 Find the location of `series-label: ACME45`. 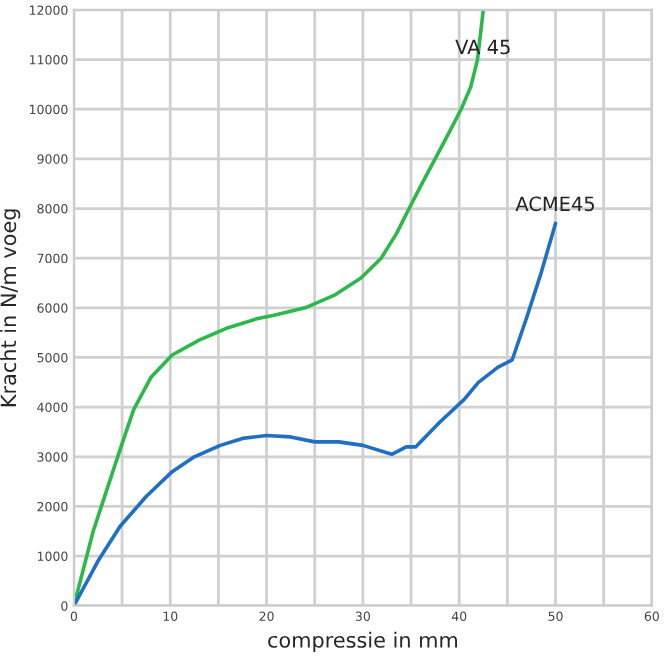

series-label: ACME45 is located at coordinates (554, 204).